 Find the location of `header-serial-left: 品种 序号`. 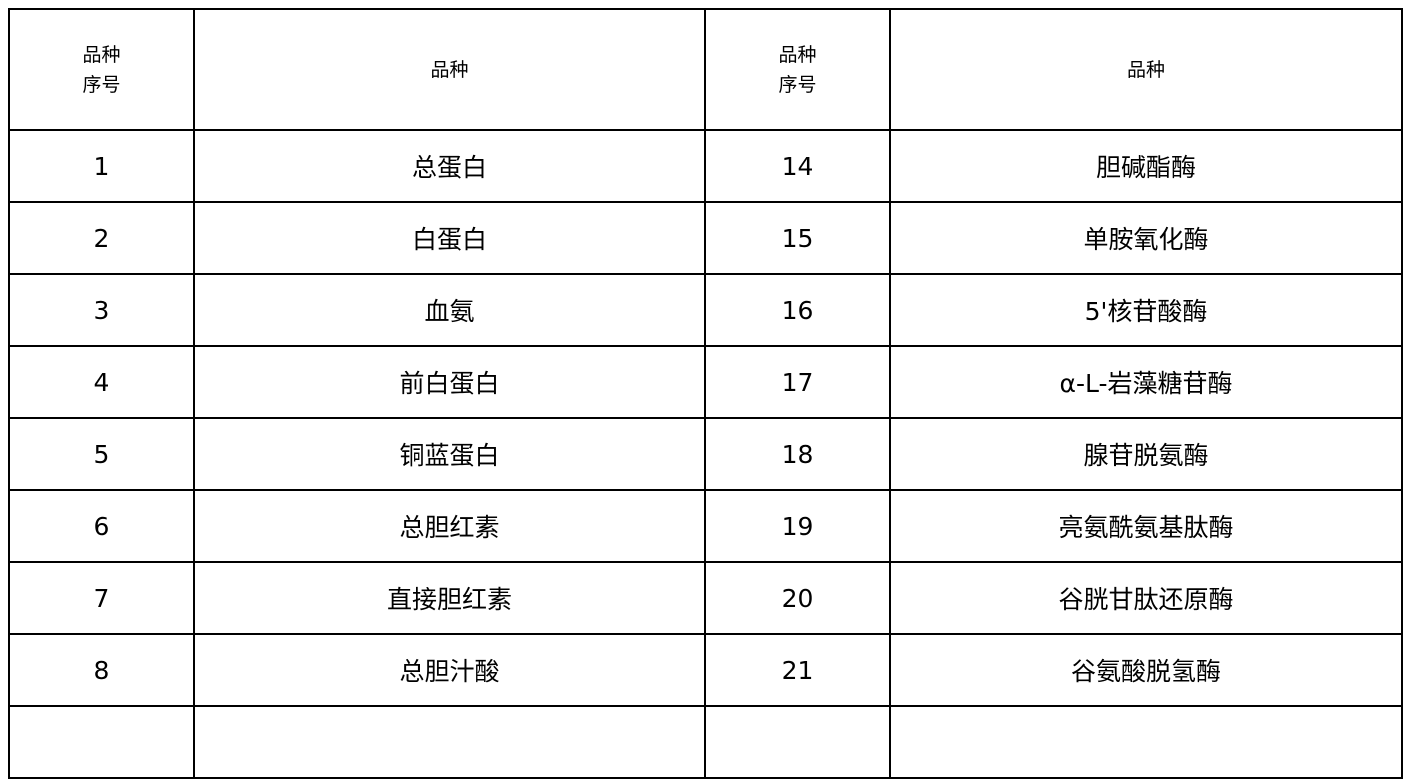

header-serial-left: 品种 序号 is located at coordinates (101, 69).